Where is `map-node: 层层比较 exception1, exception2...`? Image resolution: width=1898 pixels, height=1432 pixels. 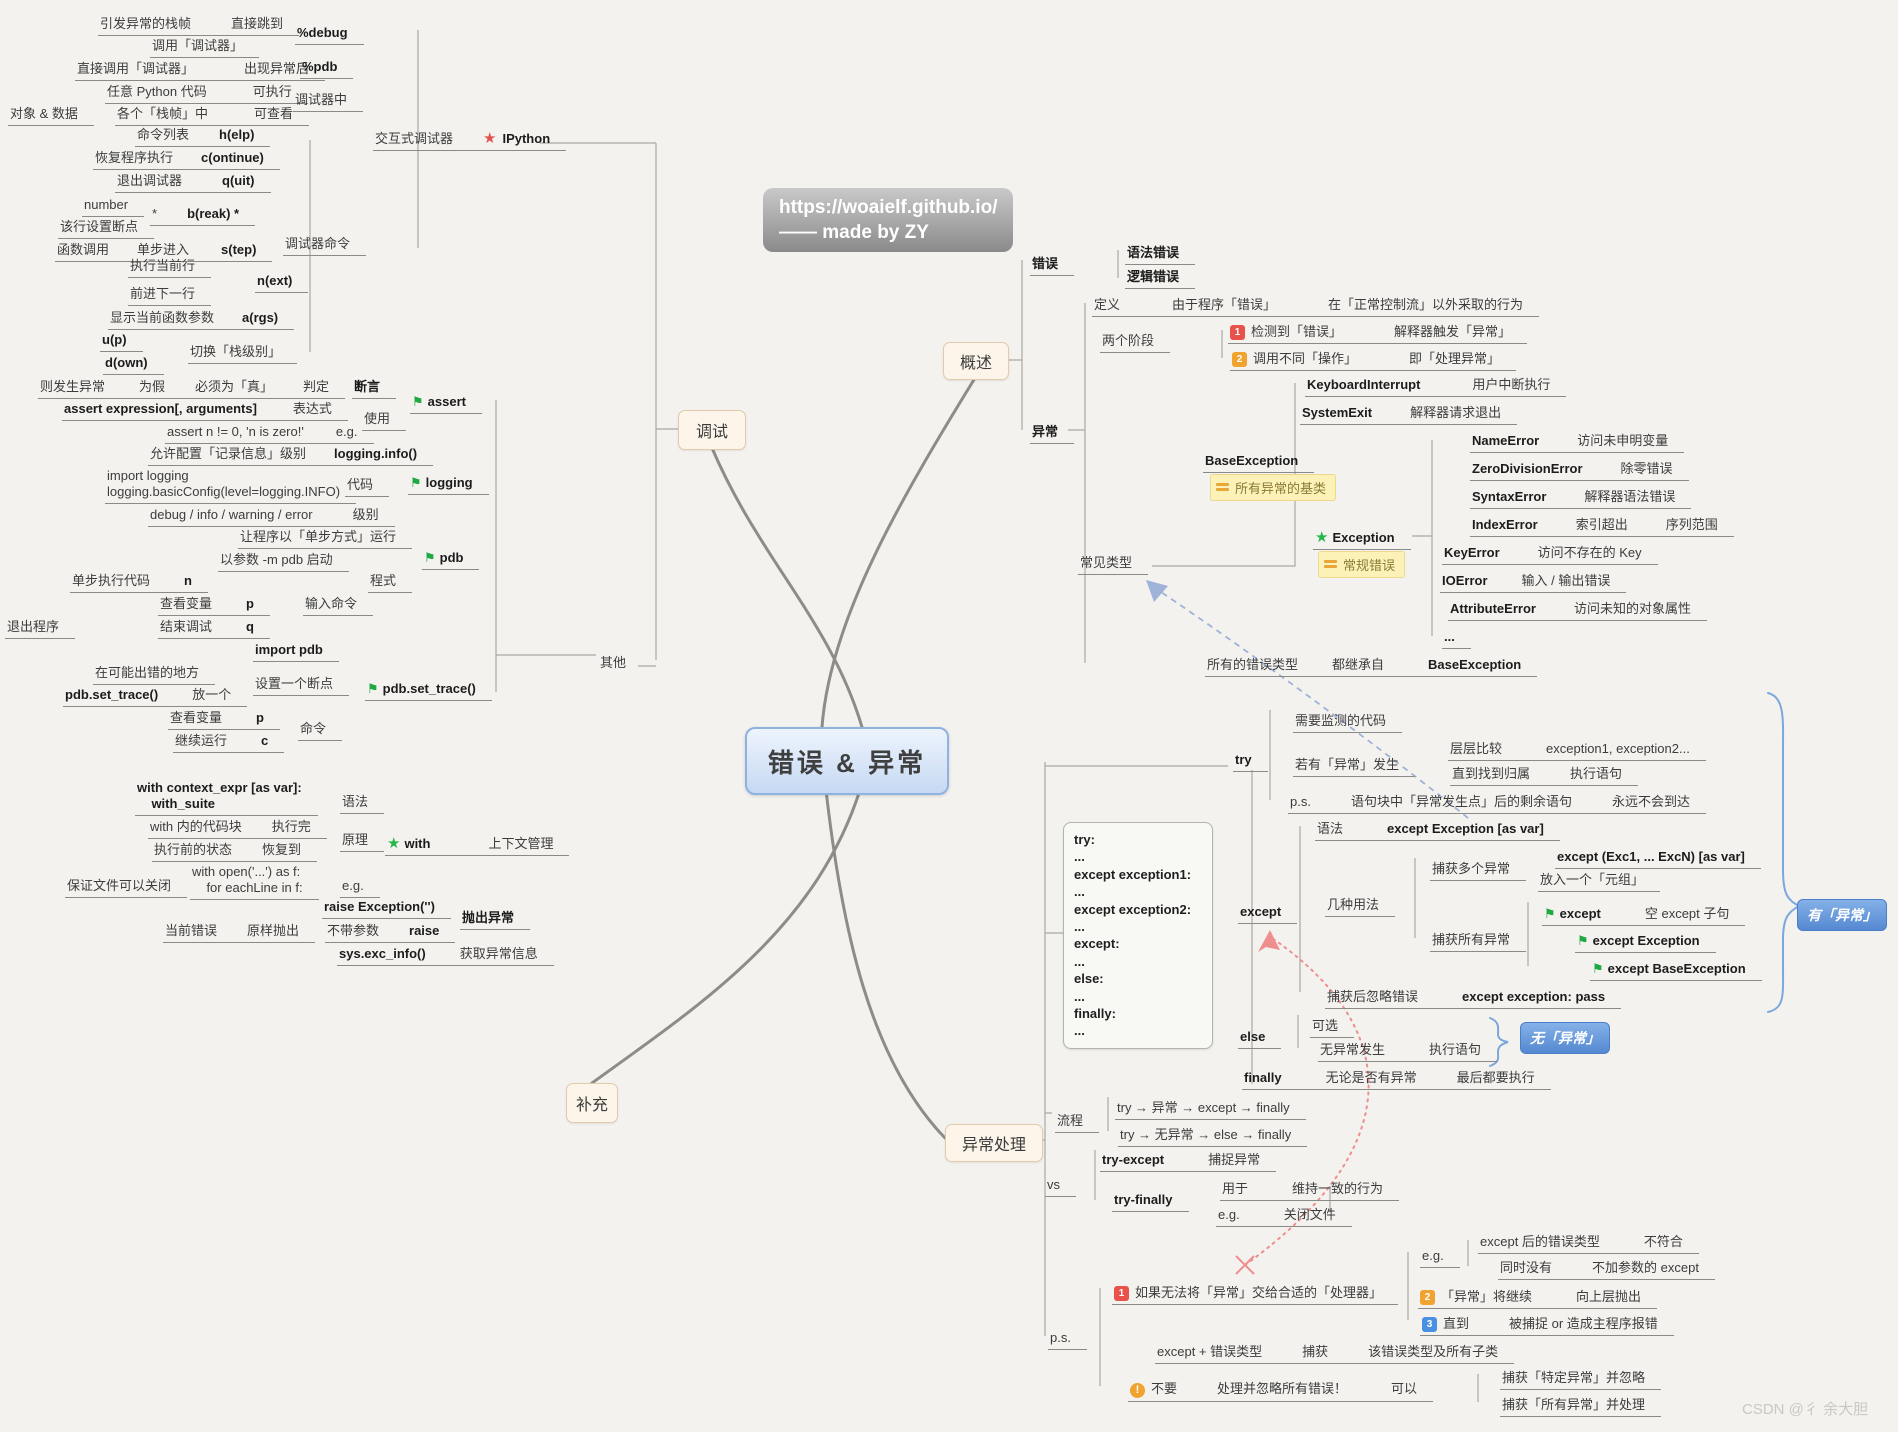 map-node: 层层比较 exception1, exception2... is located at coordinates (1577, 751).